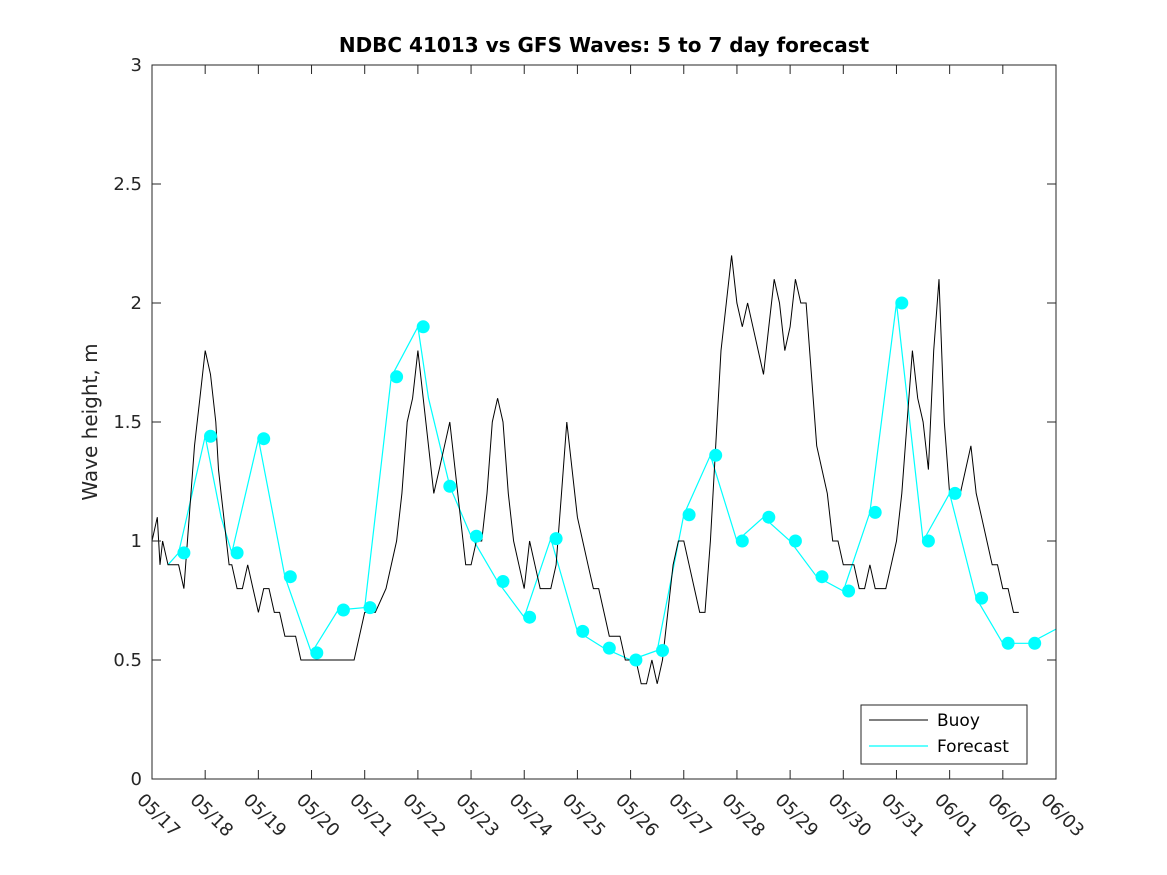  Describe the element at coordinates (136, 303) in the screenshot. I see `y-tick-label: 2` at that location.